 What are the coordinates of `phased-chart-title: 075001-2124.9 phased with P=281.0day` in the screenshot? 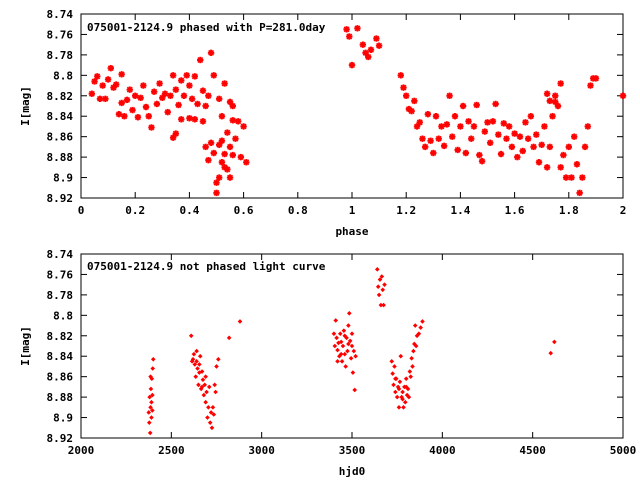 It's located at (206, 27).